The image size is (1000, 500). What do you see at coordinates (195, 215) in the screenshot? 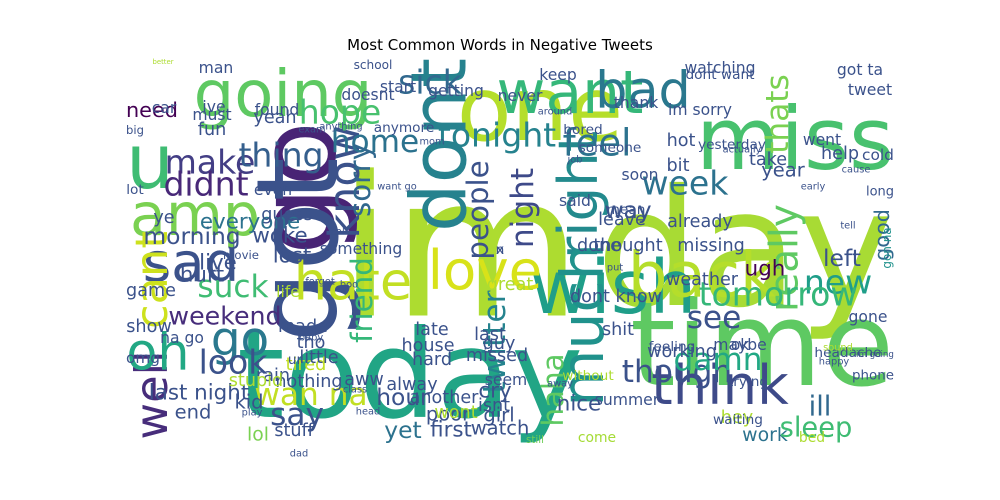
I see `word-amp: amp` at bounding box center [195, 215].